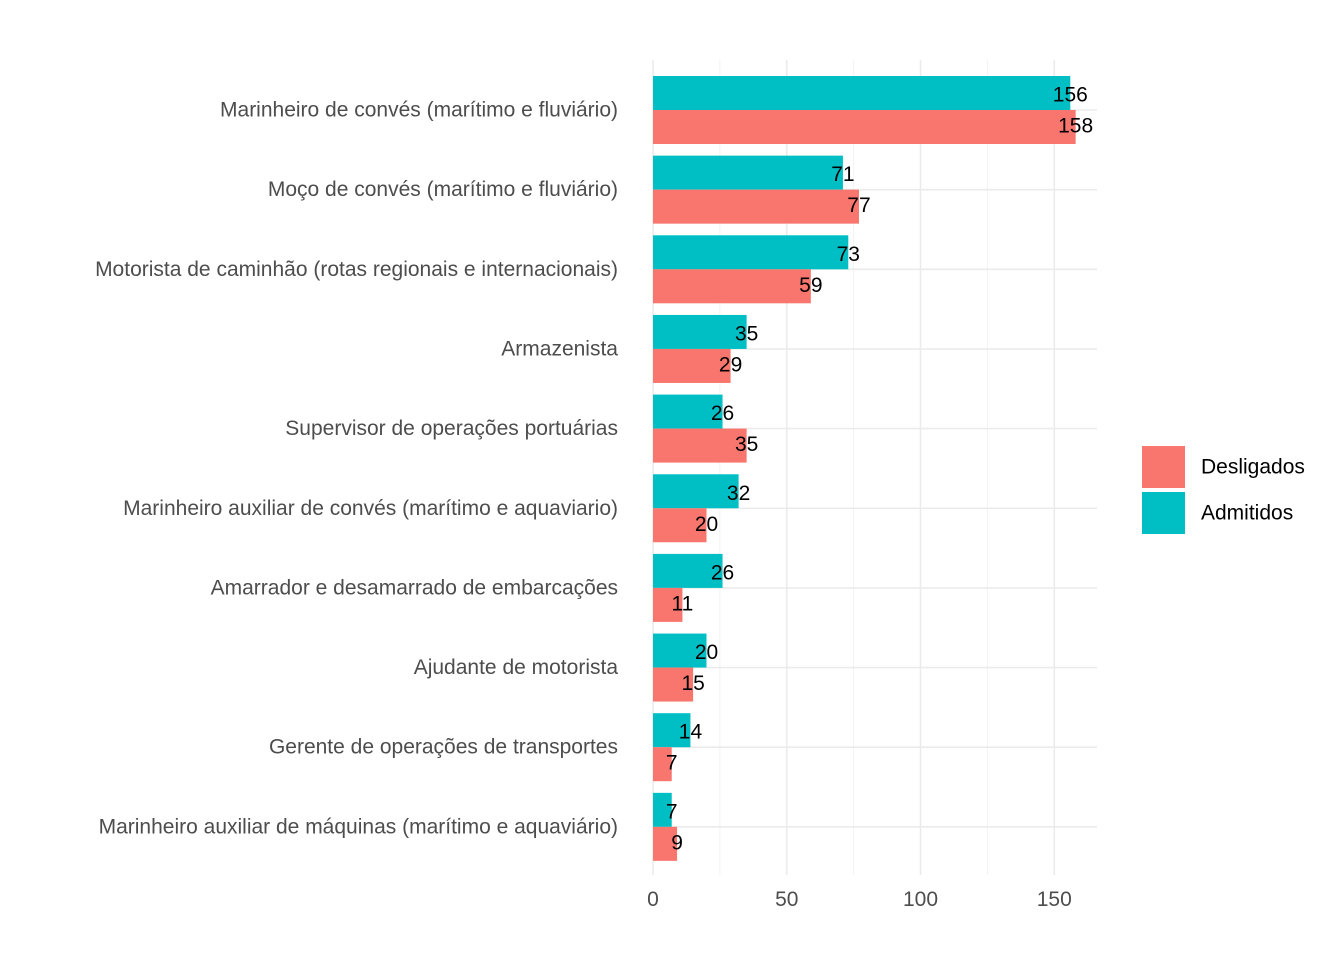 The height and width of the screenshot is (960, 1344). Describe the element at coordinates (559, 348) in the screenshot. I see `category-label: Armazenista` at that location.